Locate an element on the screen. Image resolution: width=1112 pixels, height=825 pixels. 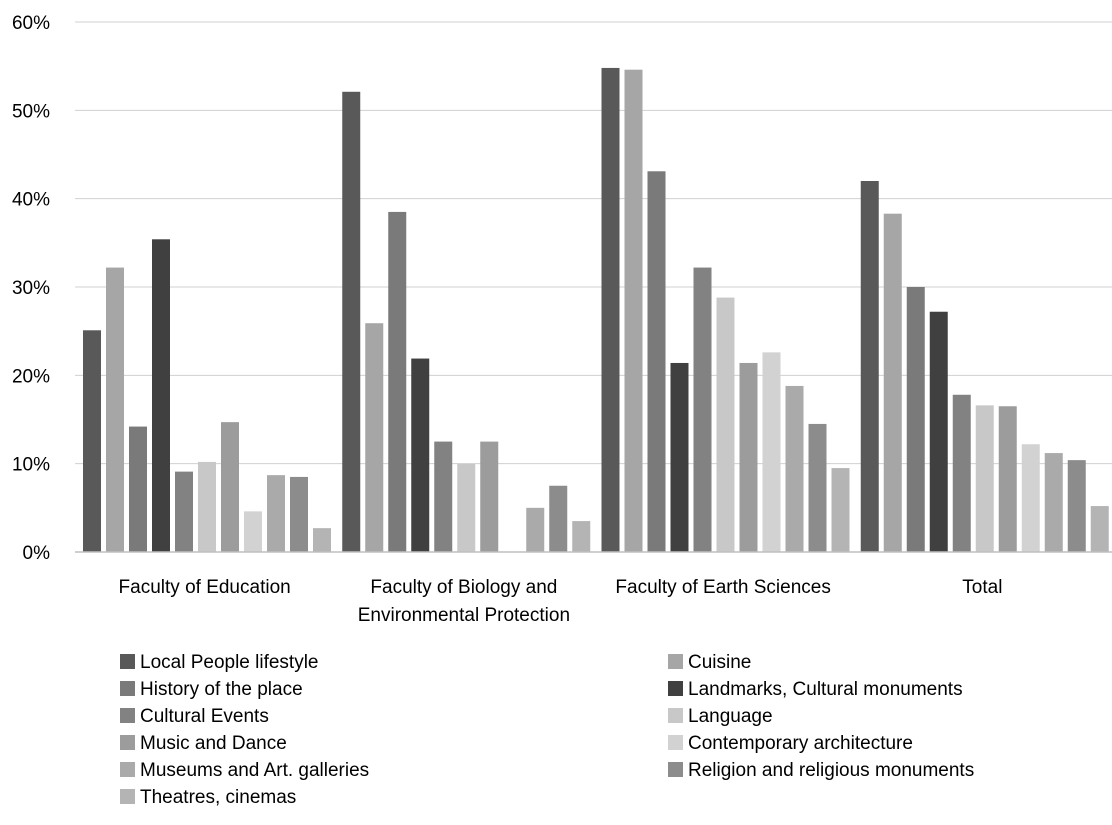
legend-swatch-religion-and-religious-monuments is located at coordinates (675, 769).